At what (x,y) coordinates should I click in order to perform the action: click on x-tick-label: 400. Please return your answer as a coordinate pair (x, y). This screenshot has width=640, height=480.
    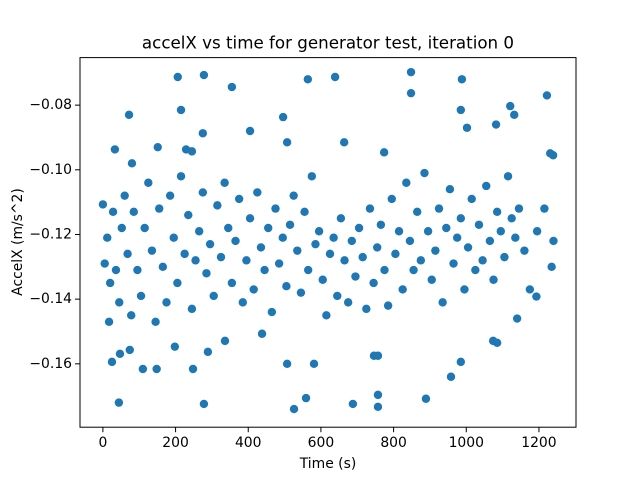
    Looking at the image, I should click on (248, 443).